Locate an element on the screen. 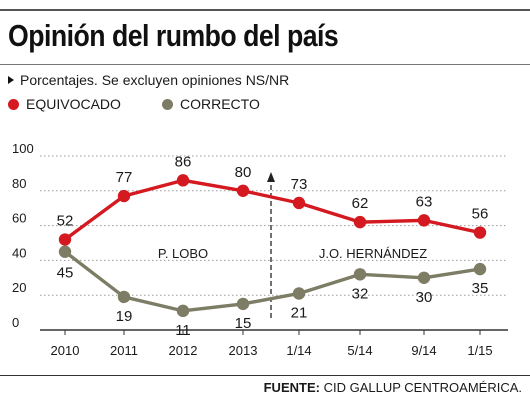 The height and width of the screenshot is (400, 530). data-label-correcto-2013: 15 is located at coordinates (243, 323).